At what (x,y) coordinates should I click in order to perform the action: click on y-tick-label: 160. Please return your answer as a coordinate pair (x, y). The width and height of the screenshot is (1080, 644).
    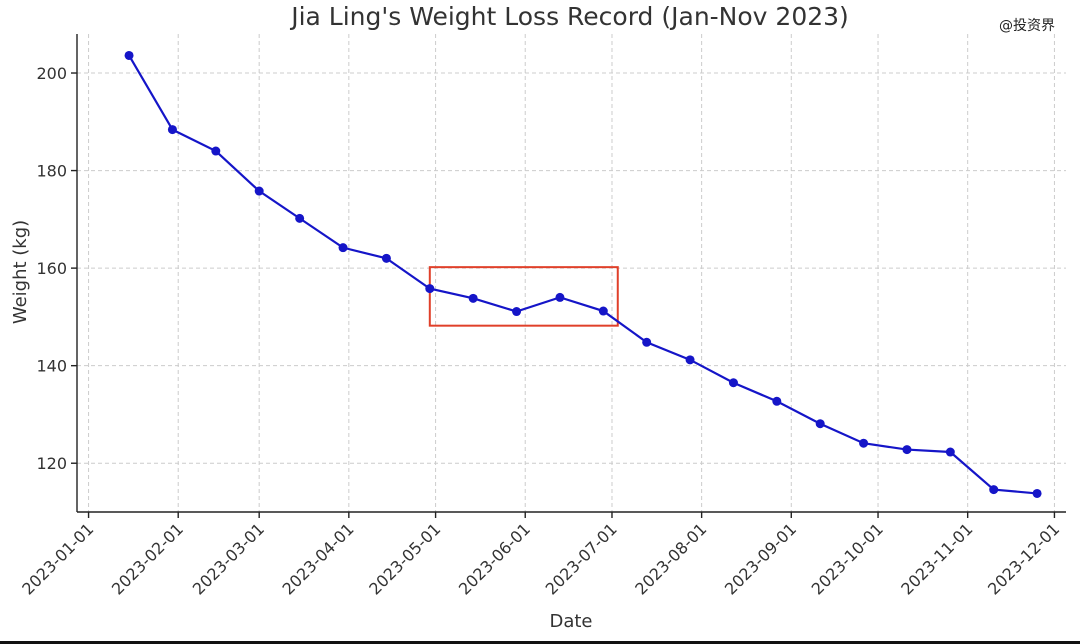
    Looking at the image, I should click on (51, 268).